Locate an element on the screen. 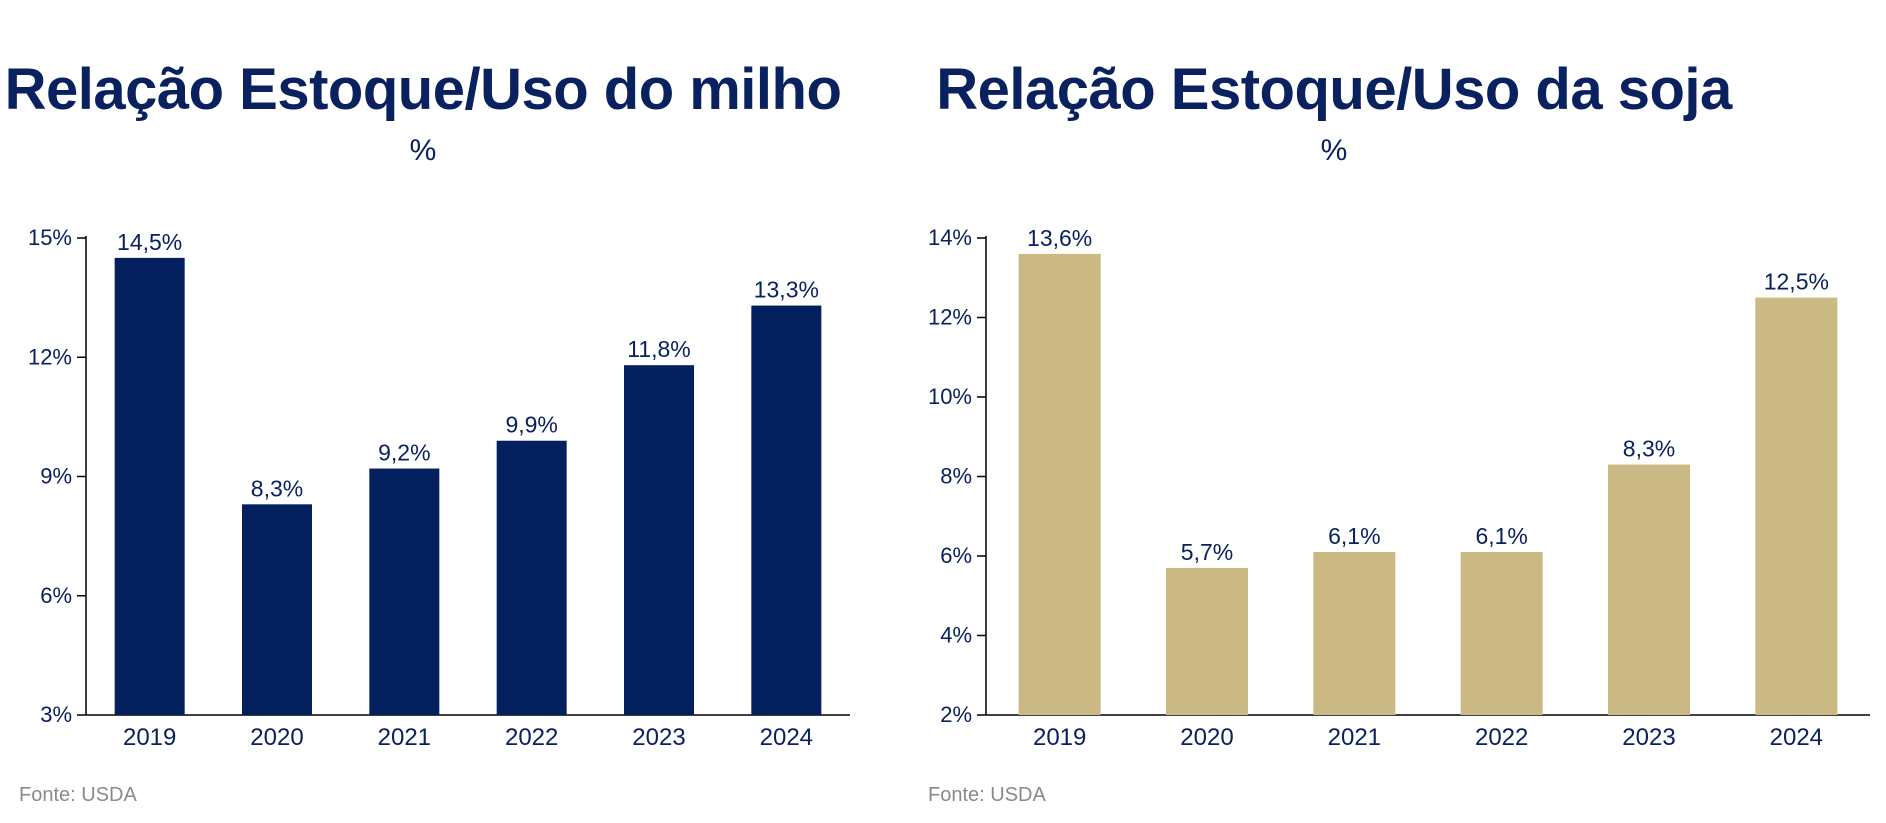  y-tick-label: 3% is located at coordinates (56, 714).